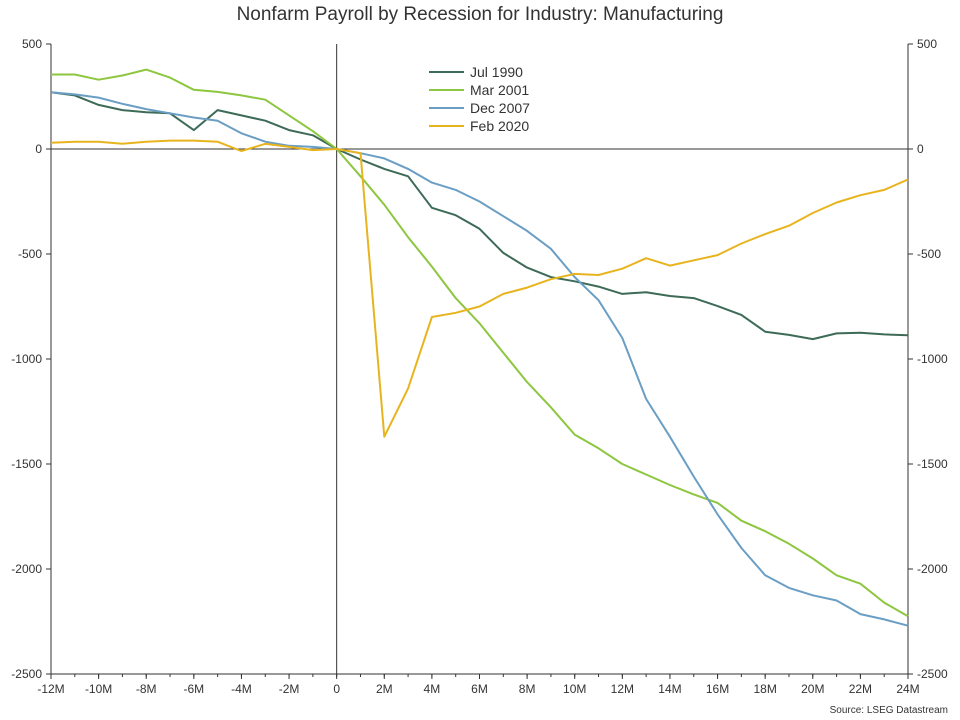  I want to click on x-tick-label: 18M, so click(764, 689).